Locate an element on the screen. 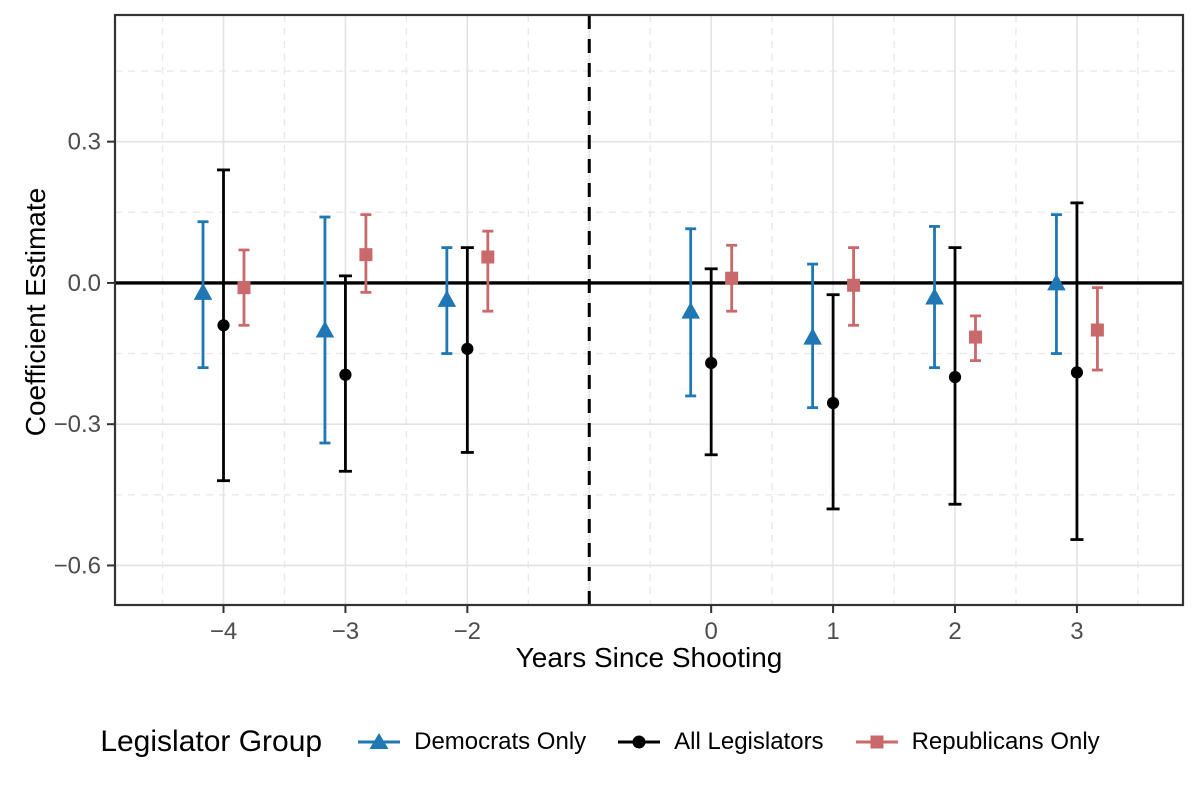 The width and height of the screenshot is (1200, 800). legend-item-republicans: Republicans Only is located at coordinates (977, 742).